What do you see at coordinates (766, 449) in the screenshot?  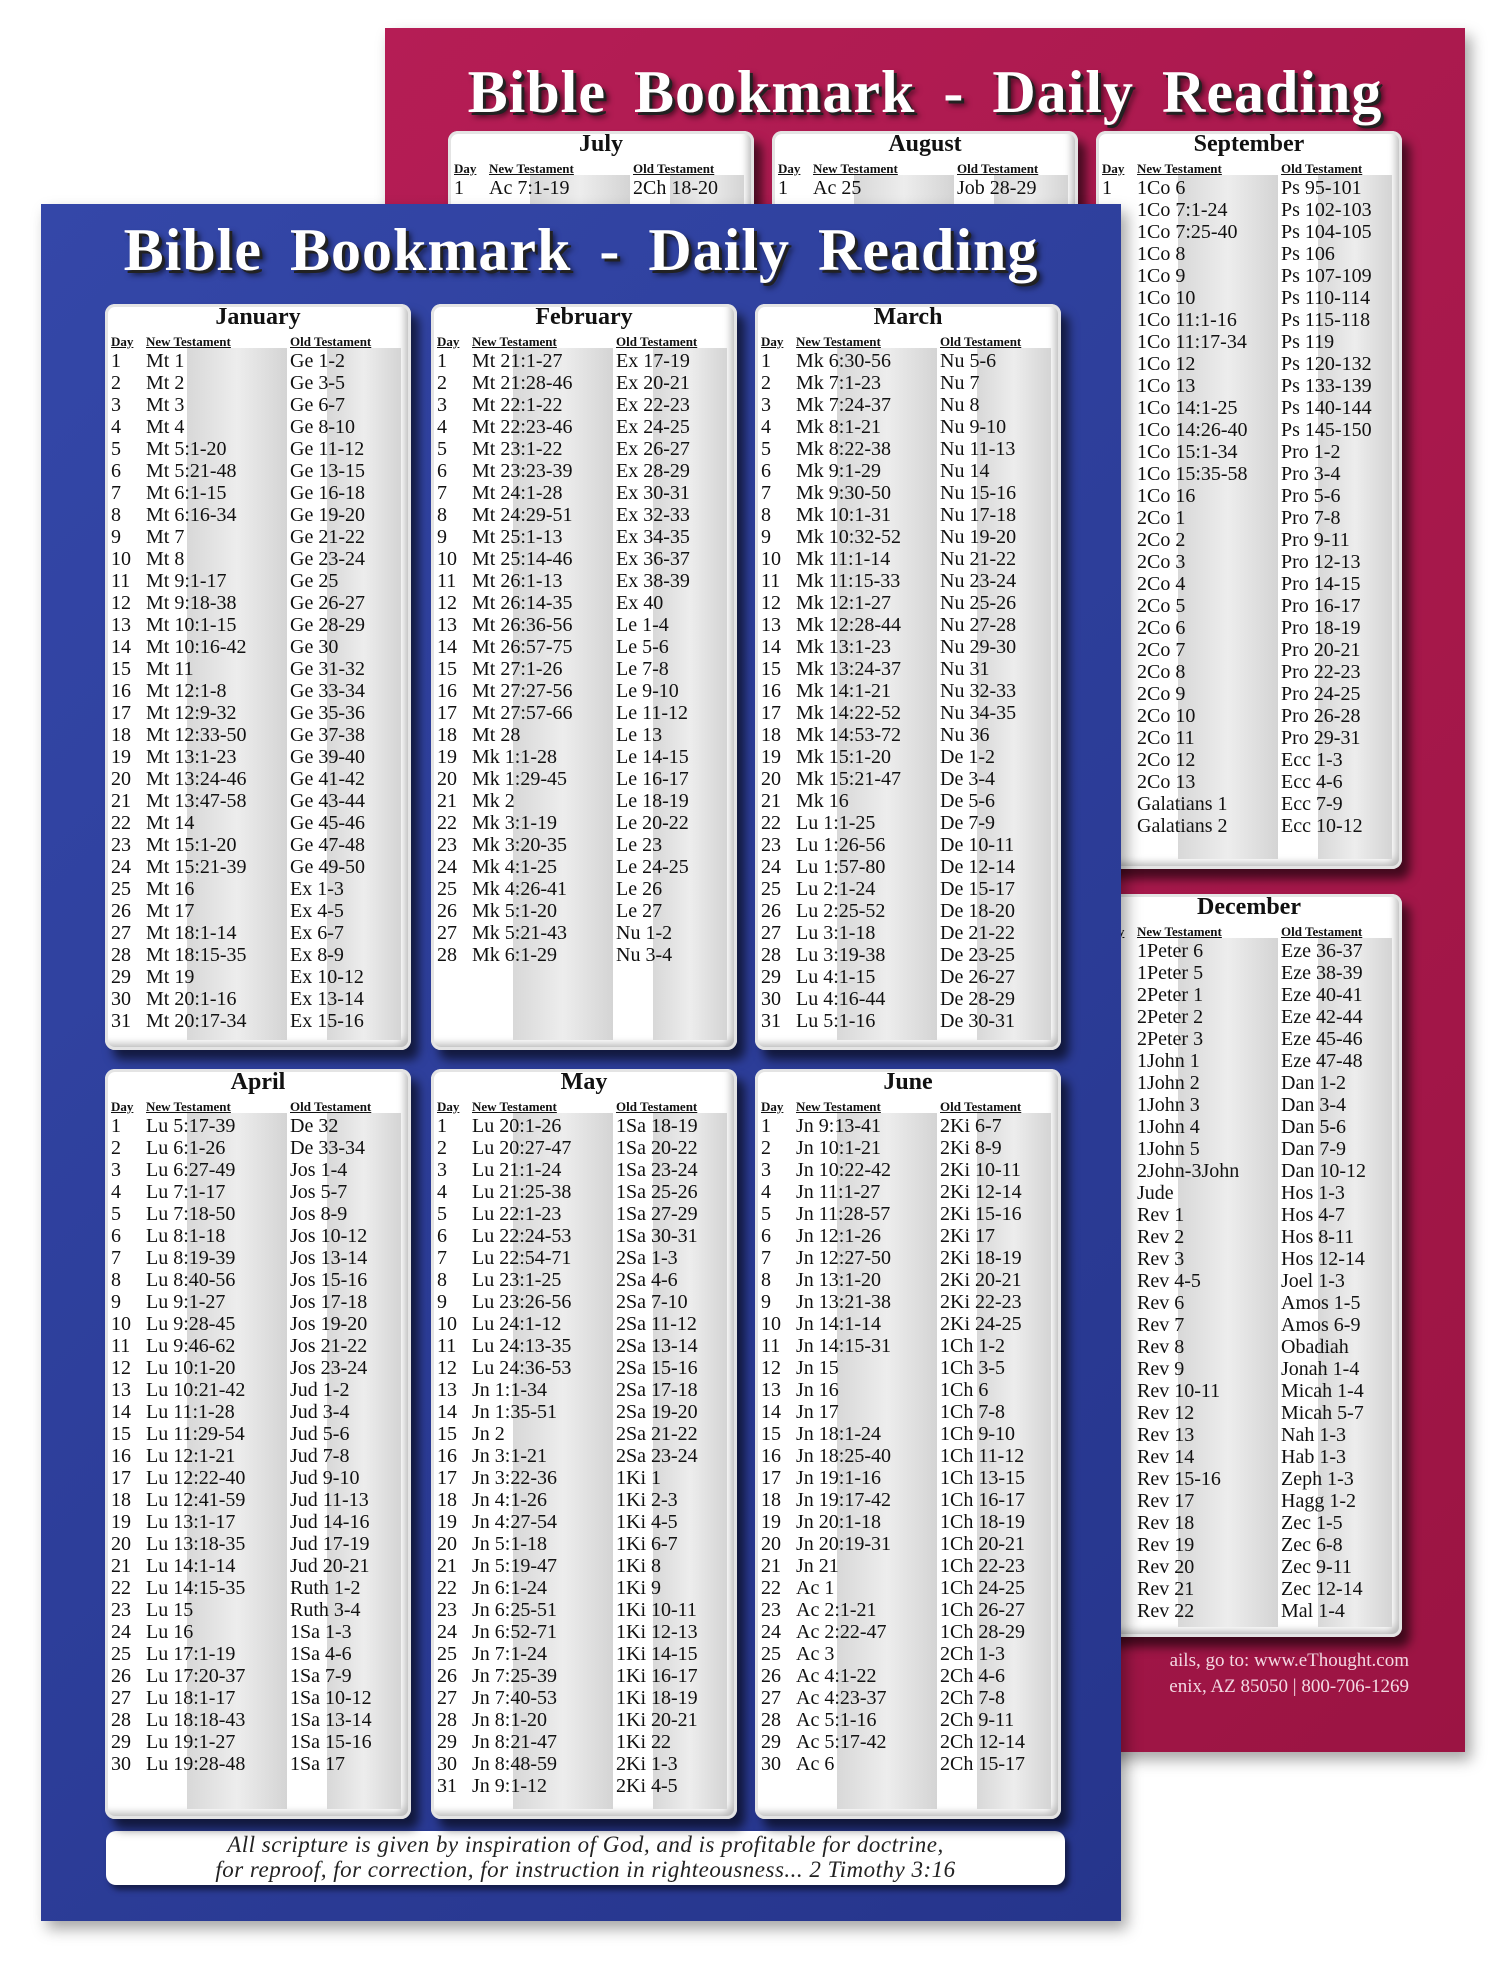 I see `day: 5` at bounding box center [766, 449].